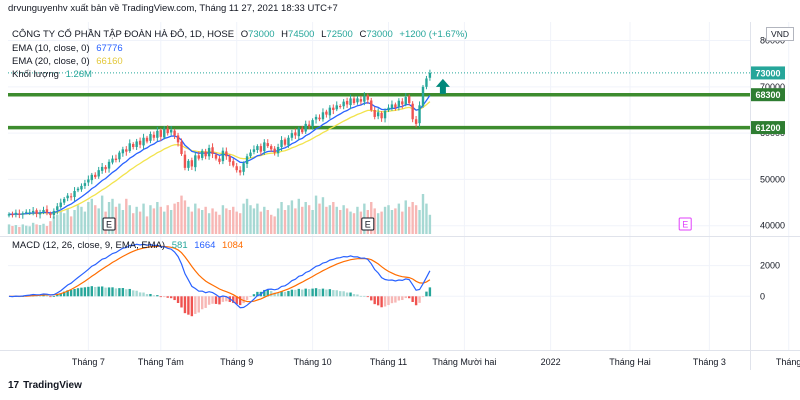 This screenshot has height=400, width=800. Describe the element at coordinates (337, 34) in the screenshot. I see `ohlc-low: L72500` at that location.